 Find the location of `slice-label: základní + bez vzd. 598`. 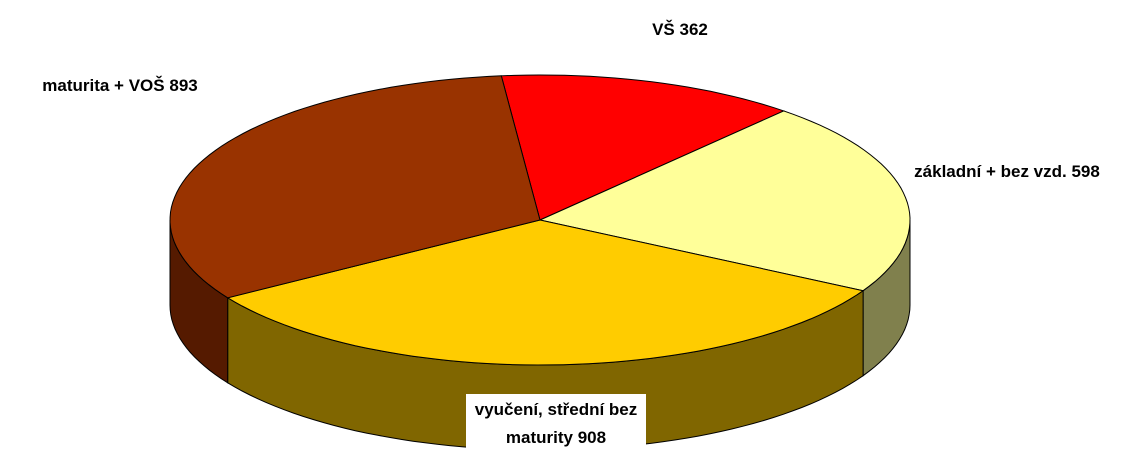

slice-label: základní + bez vzd. 598 is located at coordinates (1007, 172).